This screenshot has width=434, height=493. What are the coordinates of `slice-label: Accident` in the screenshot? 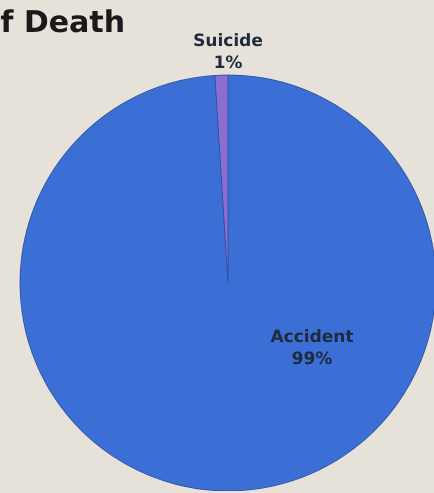 It's located at (312, 337).